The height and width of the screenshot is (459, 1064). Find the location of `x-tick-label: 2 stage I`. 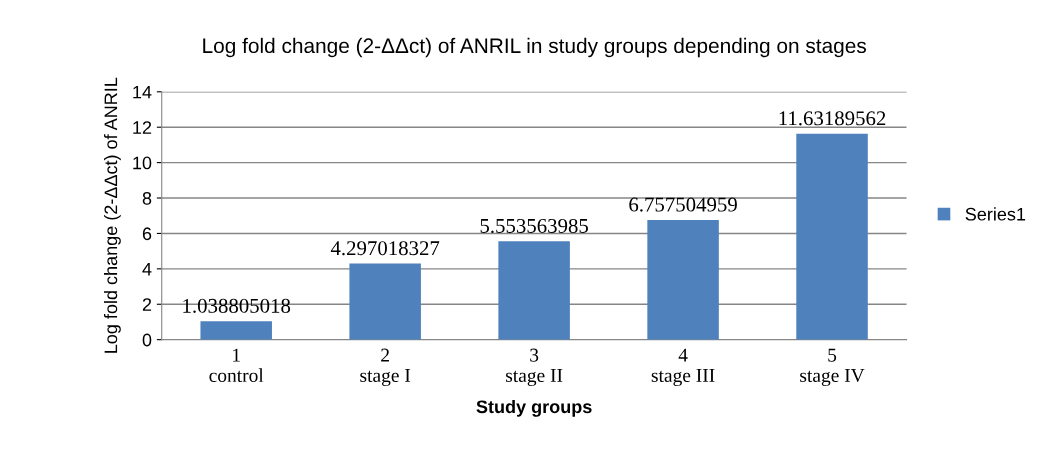

x-tick-label: 2 stage I is located at coordinates (385, 367).